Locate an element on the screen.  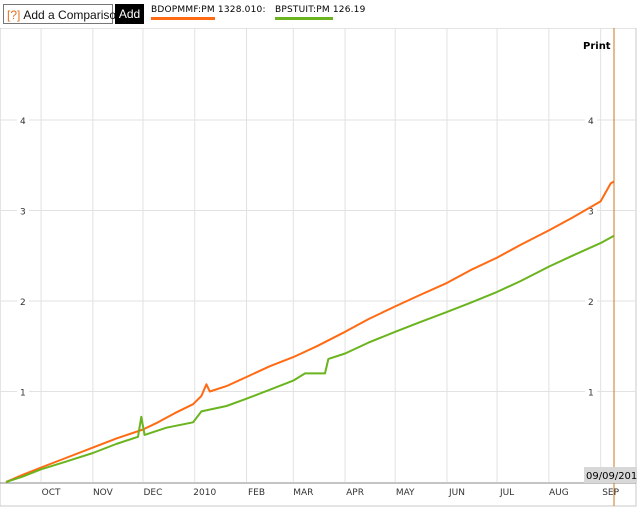
x-tick-label: 2010 is located at coordinates (204, 493).